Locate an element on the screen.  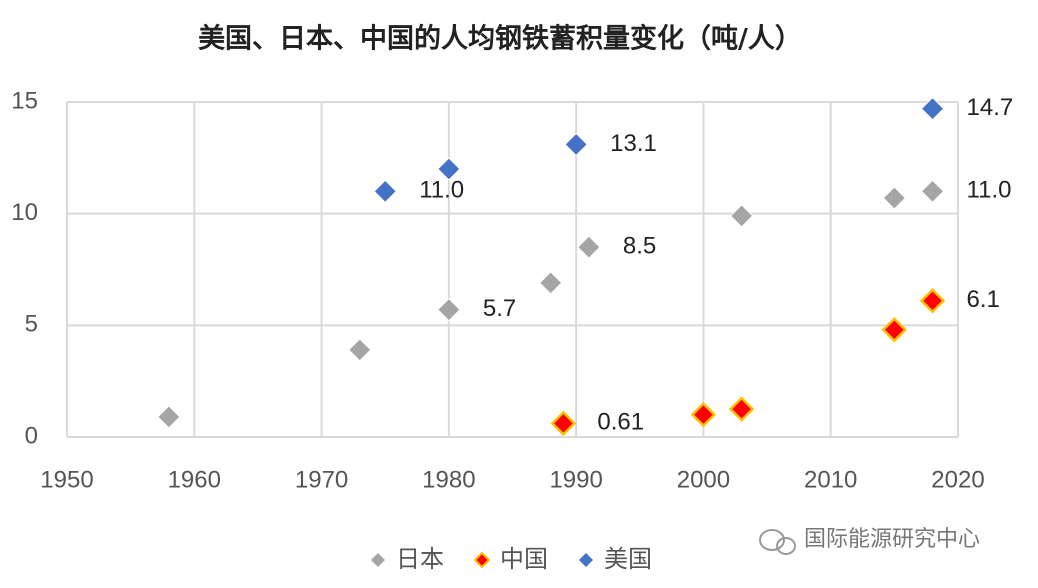
data-label: 0.61 is located at coordinates (620, 422).